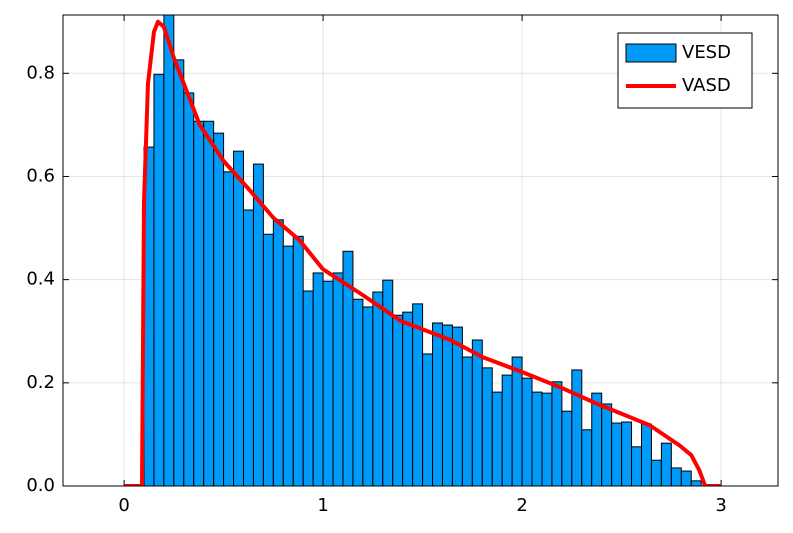 The width and height of the screenshot is (793, 533). Describe the element at coordinates (40, 72) in the screenshot. I see `y-tick-label: 0.8` at that location.